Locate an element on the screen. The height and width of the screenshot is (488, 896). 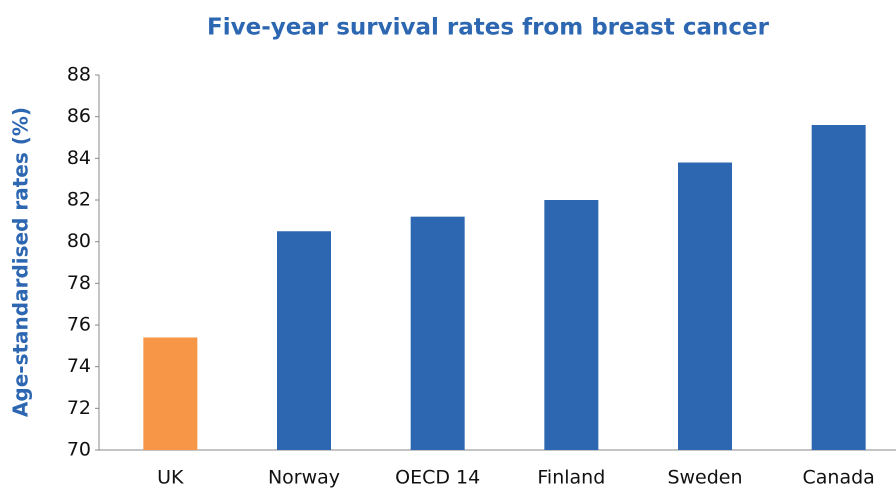
y-tick-label: 84 is located at coordinates (79, 158).